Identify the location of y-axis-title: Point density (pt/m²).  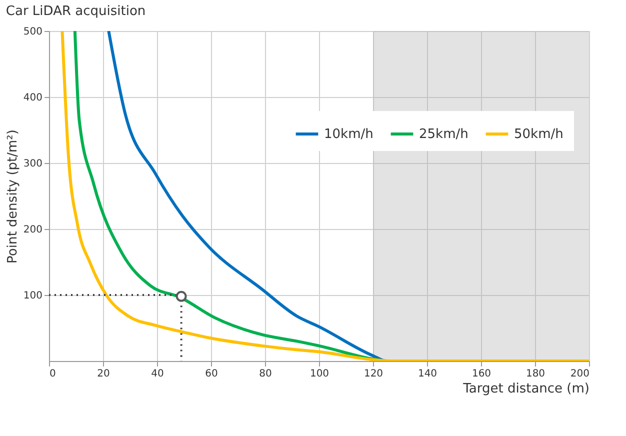
(12, 197).